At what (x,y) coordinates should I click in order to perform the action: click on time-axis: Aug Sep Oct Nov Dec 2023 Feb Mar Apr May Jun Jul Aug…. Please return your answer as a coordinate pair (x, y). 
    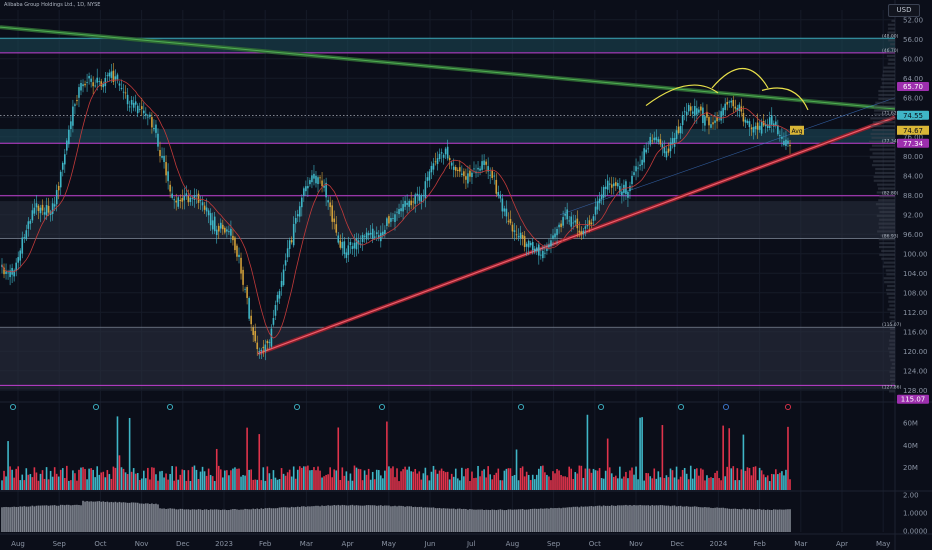
    Looking at the image, I should click on (450, 544).